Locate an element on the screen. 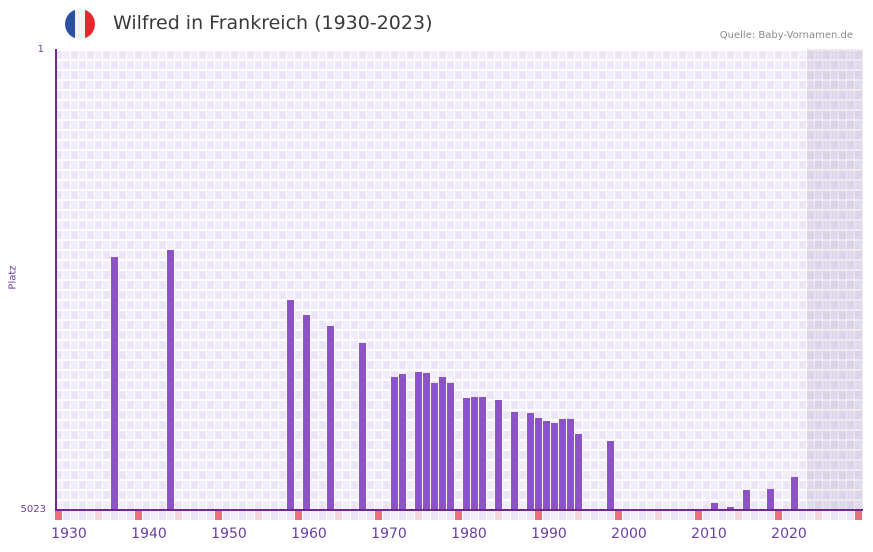  bar-1989 is located at coordinates (546, 465).